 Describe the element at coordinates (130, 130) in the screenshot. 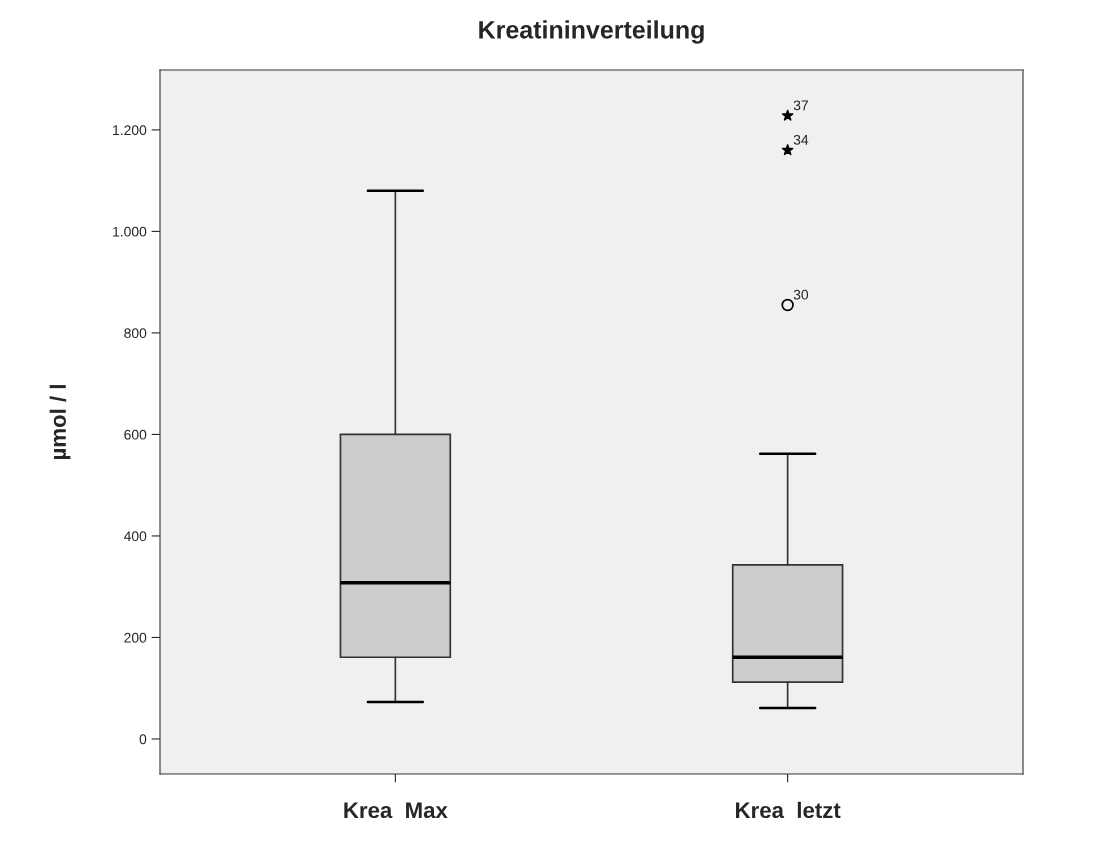

I see `y-tick-label: 1.200` at that location.